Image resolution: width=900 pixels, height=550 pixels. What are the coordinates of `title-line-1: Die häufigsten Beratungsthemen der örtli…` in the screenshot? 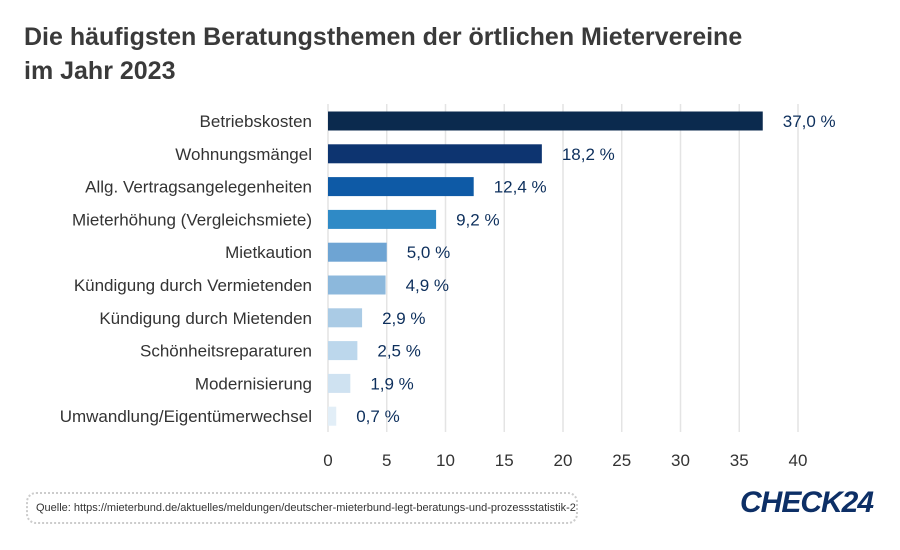 It's located at (383, 37).